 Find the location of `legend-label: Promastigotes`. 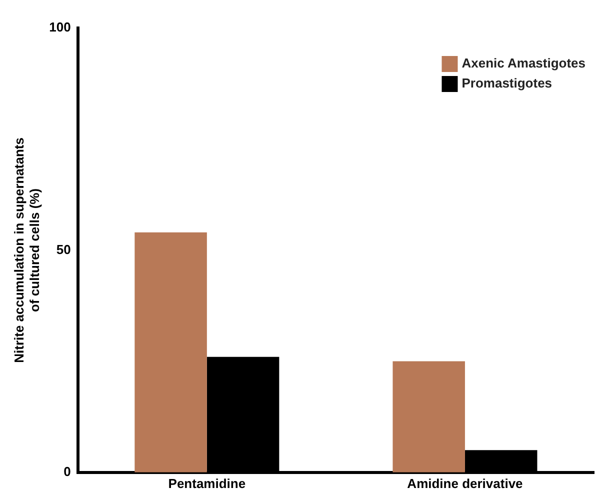

legend-label: Promastigotes is located at coordinates (507, 83).